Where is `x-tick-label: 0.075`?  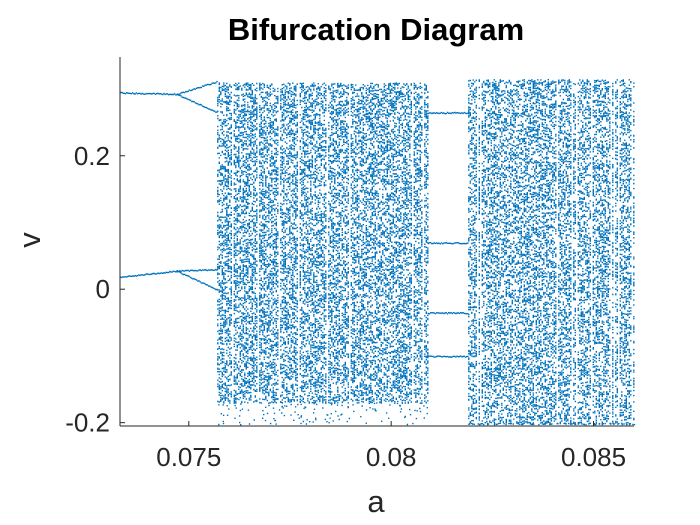 x-tick-label: 0.075 is located at coordinates (188, 457).